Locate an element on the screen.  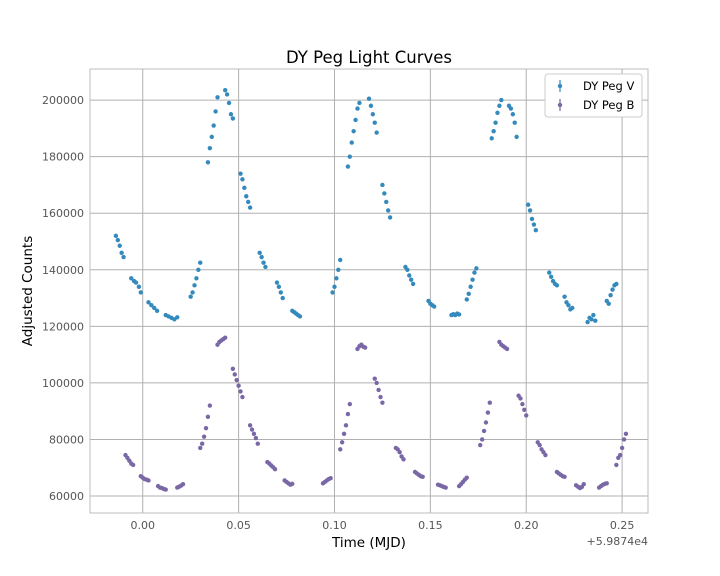
legend-box is located at coordinates (593, 95).